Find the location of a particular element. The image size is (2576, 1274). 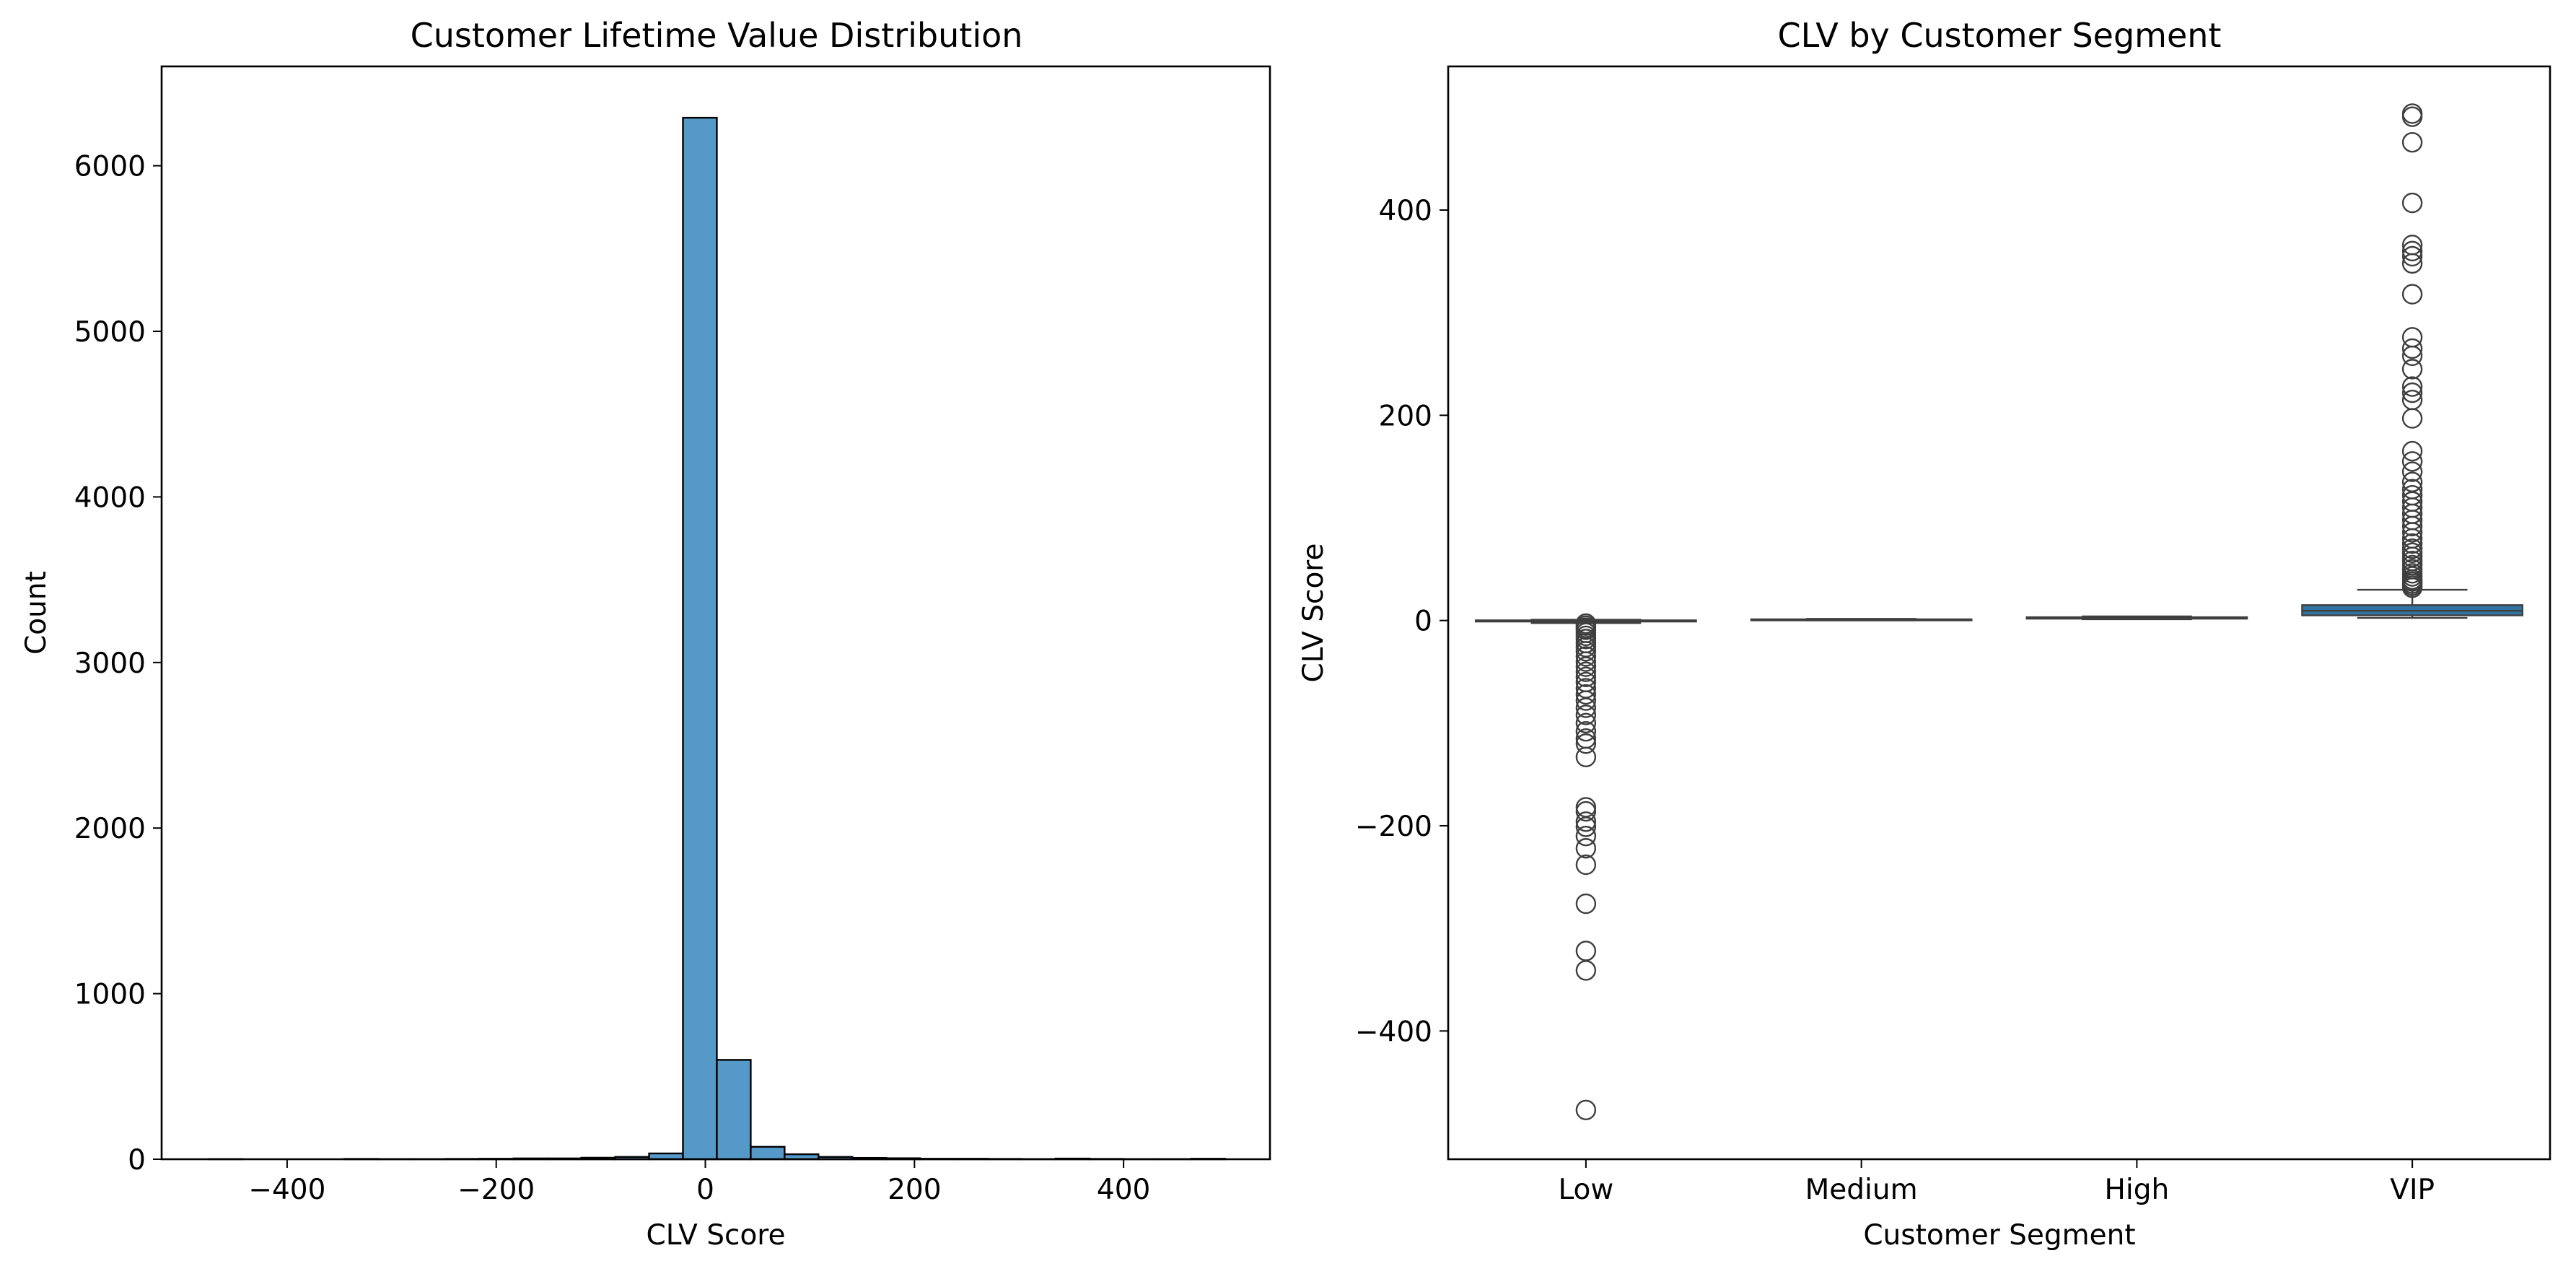

boxplot-x-tick-label: VIP is located at coordinates (2412, 1190).